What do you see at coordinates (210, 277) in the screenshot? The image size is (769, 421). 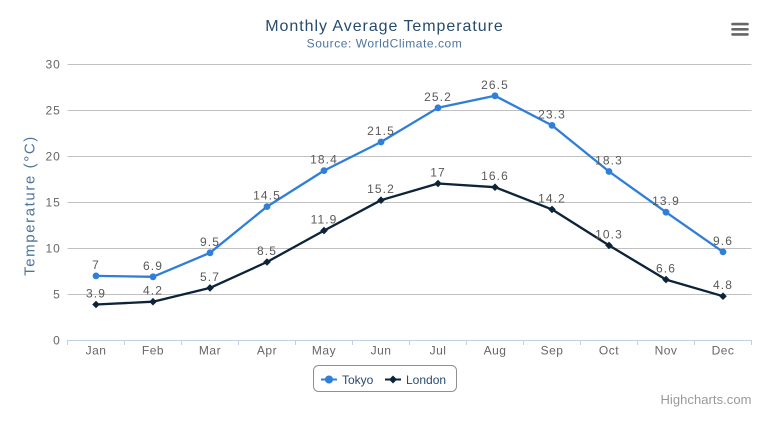 I see `svg-text: 5.7` at bounding box center [210, 277].